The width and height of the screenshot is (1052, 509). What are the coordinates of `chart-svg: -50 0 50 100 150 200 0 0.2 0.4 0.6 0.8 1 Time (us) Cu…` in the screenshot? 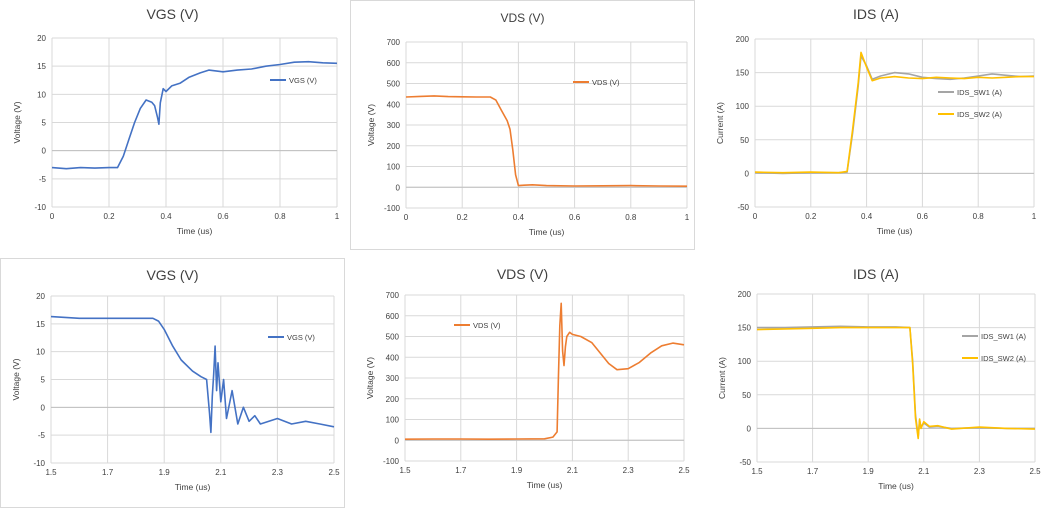 It's located at (876, 135).